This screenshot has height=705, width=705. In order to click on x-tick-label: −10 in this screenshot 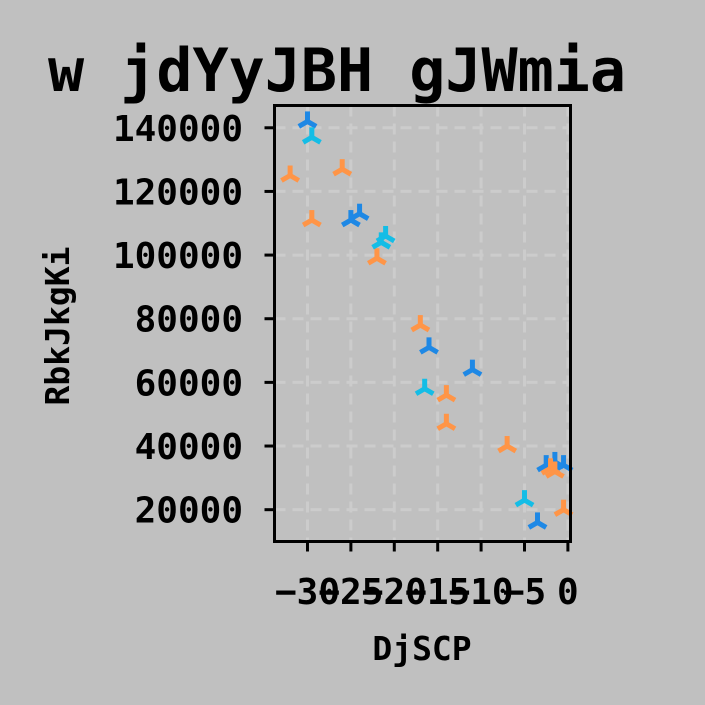, I will do `click(481, 592)`.